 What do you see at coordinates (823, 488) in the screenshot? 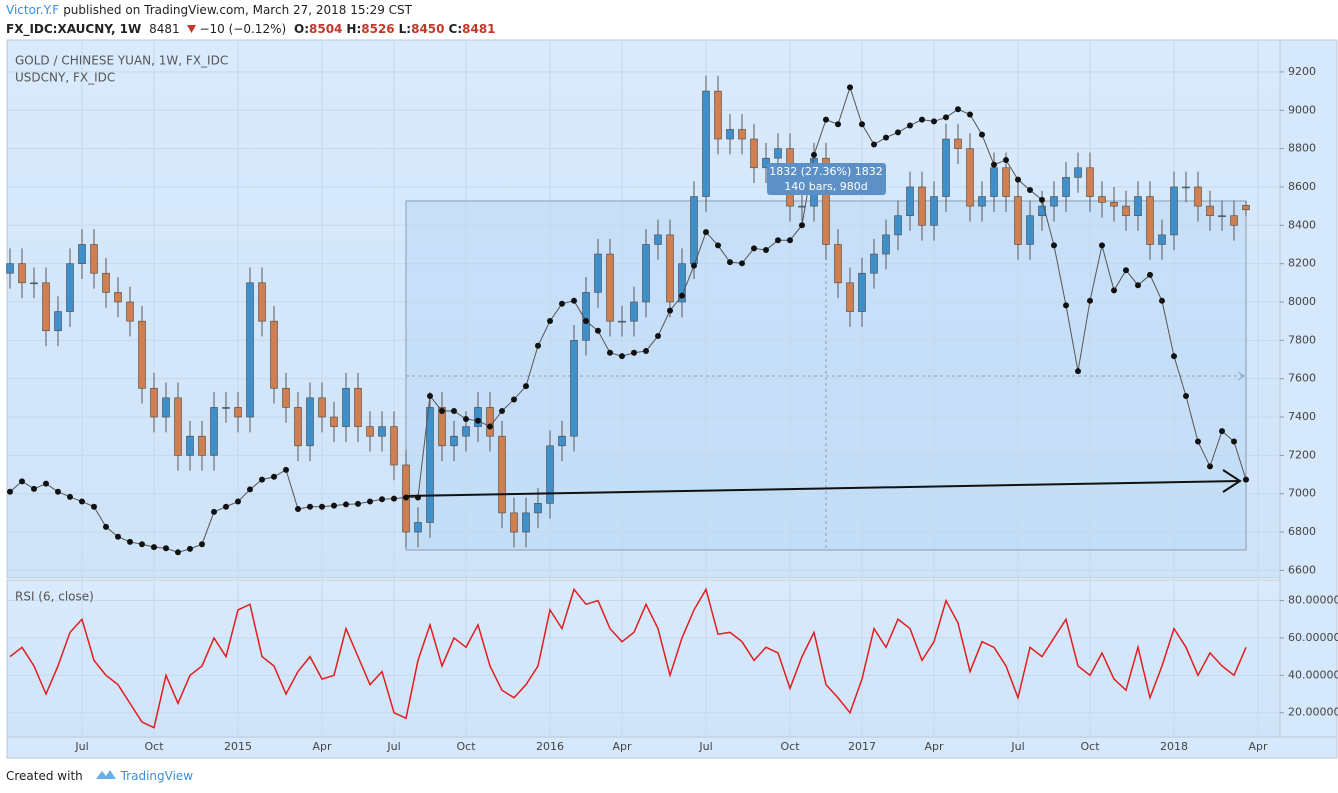
I see `trend-arrow` at bounding box center [823, 488].